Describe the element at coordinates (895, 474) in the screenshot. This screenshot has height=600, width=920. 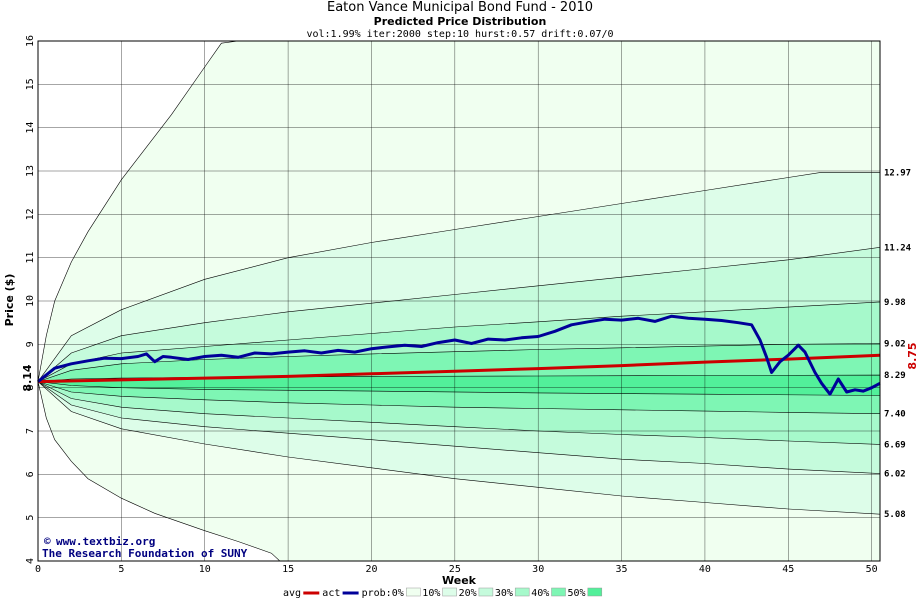
I see `band-label-6.02: 6.02` at that location.